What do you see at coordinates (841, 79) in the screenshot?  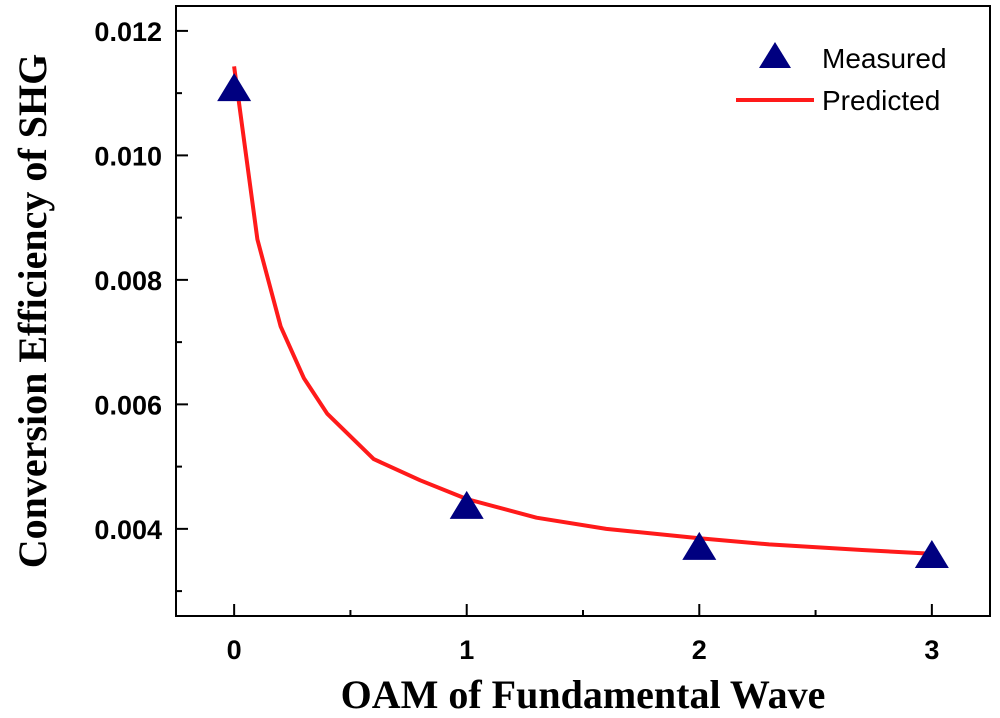 I see `legend: Measured Predicted` at bounding box center [841, 79].